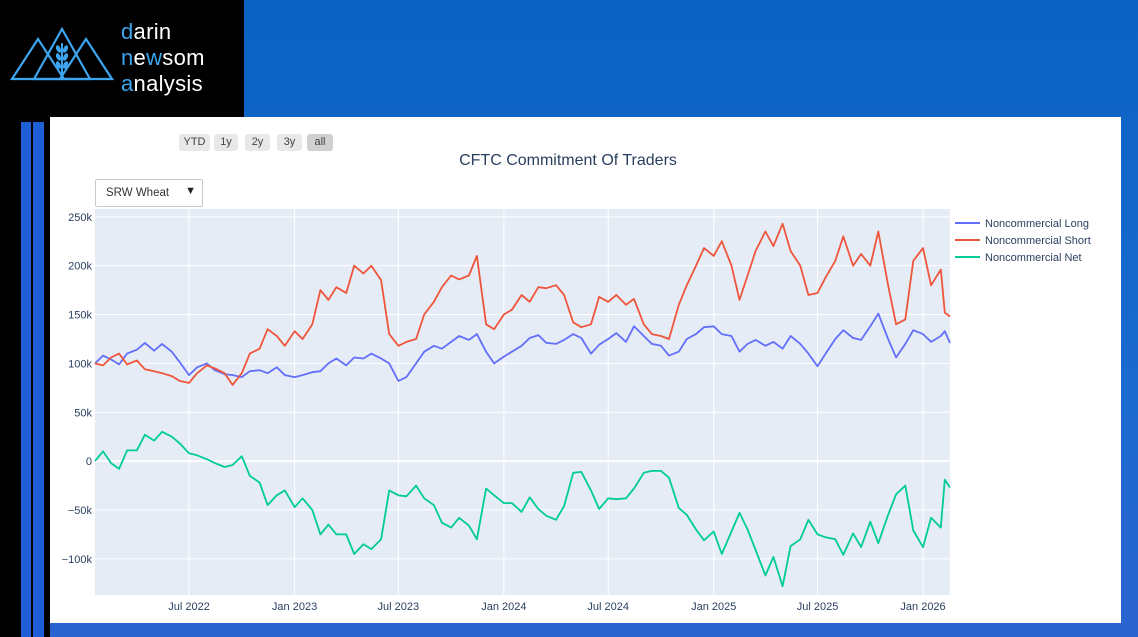 The height and width of the screenshot is (637, 1138). Describe the element at coordinates (320, 142) in the screenshot. I see `range-button-all: all` at that location.